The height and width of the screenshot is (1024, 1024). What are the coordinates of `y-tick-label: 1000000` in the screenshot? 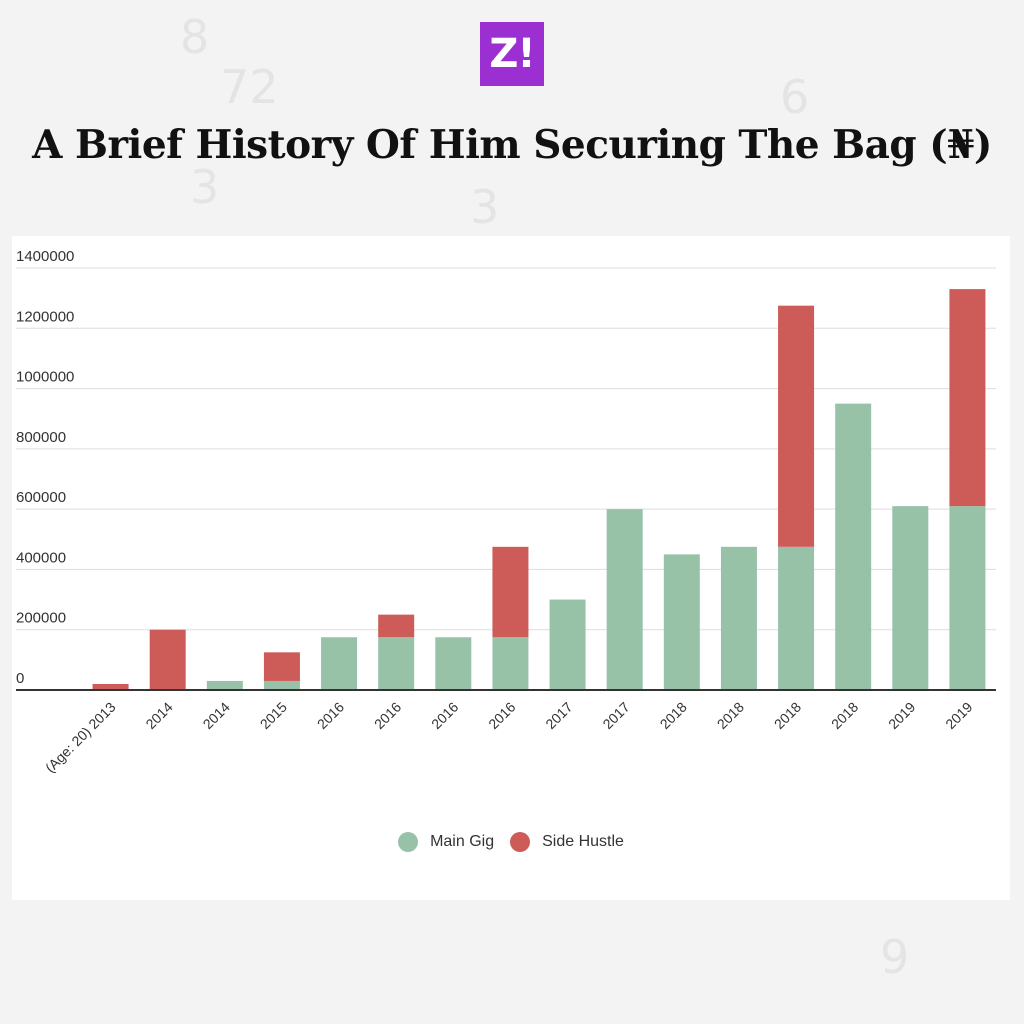 It's located at (45, 377).